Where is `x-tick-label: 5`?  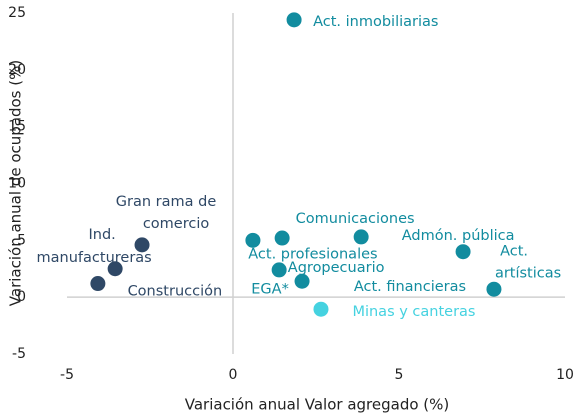
x-tick-label: 5 is located at coordinates (399, 375).